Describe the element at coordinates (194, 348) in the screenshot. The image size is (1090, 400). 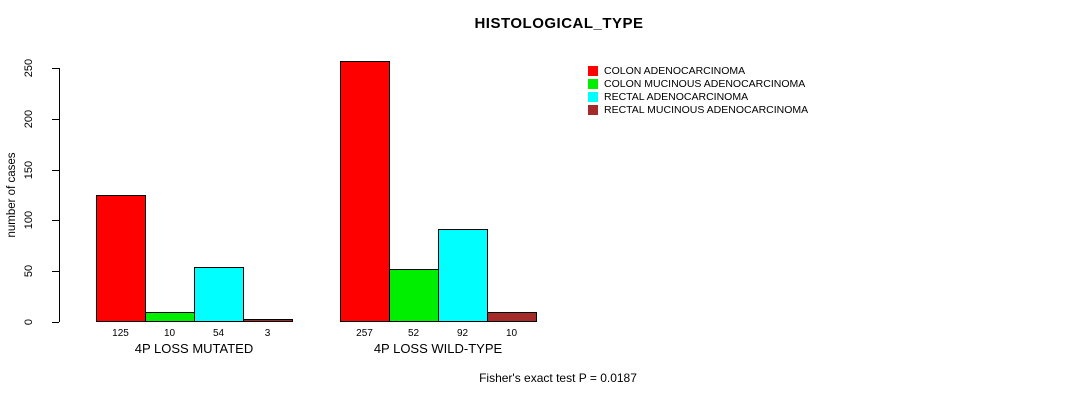
I see `group-label: 4P LOSS MUTATED` at that location.